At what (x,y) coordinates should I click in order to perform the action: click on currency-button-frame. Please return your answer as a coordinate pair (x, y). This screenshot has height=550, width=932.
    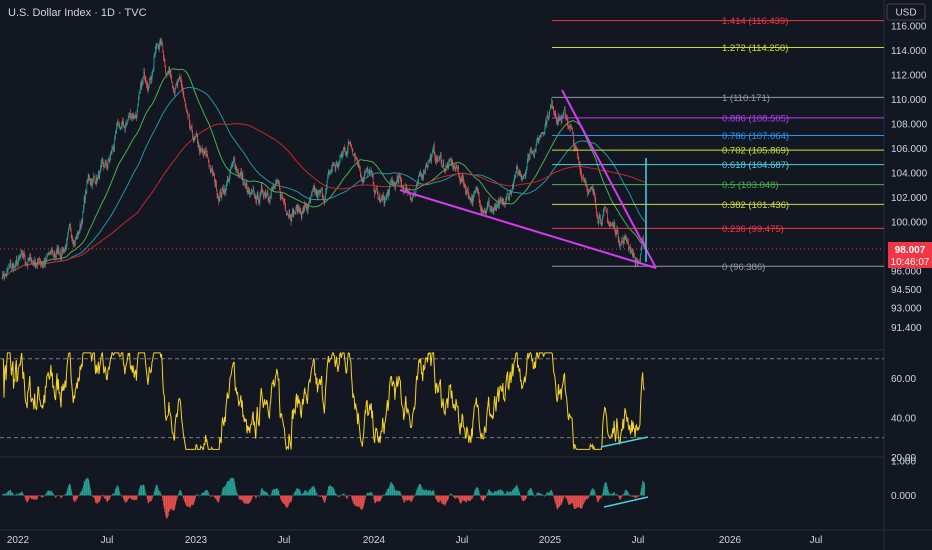
    Looking at the image, I should click on (906, 12).